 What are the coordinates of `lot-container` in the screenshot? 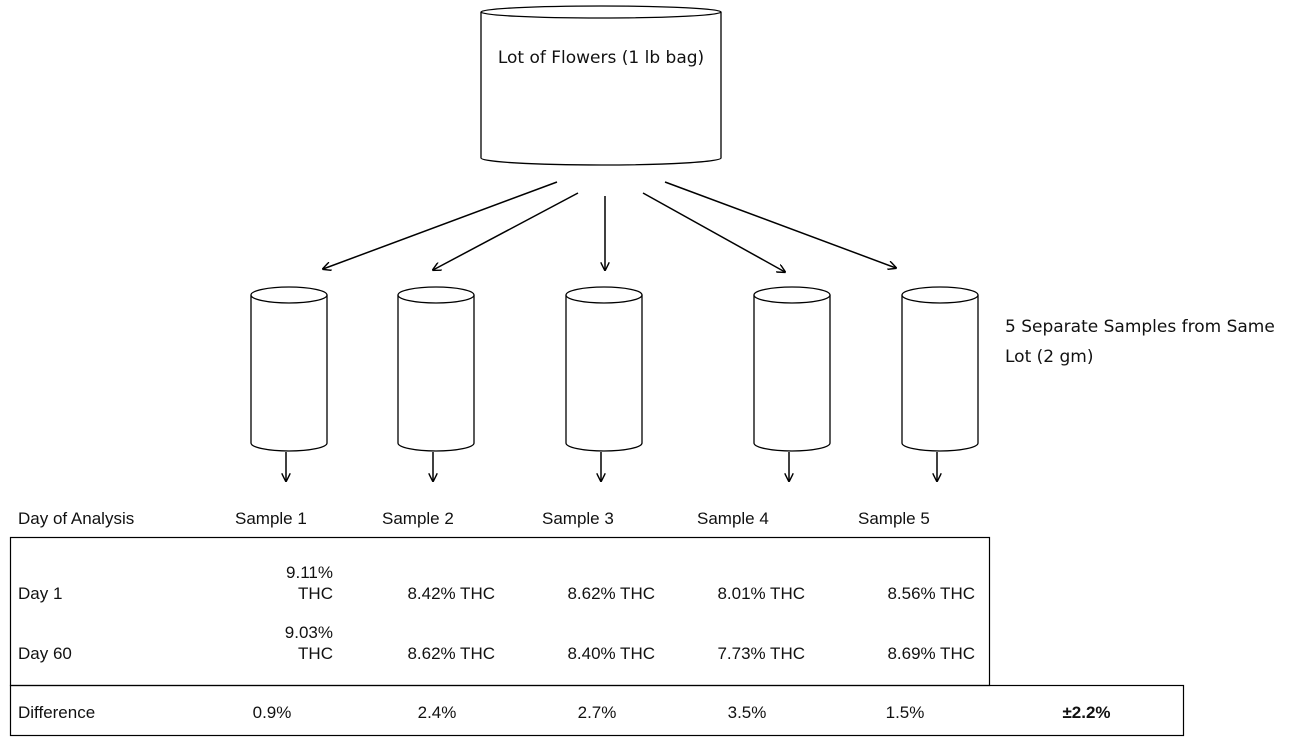 It's located at (601, 85).